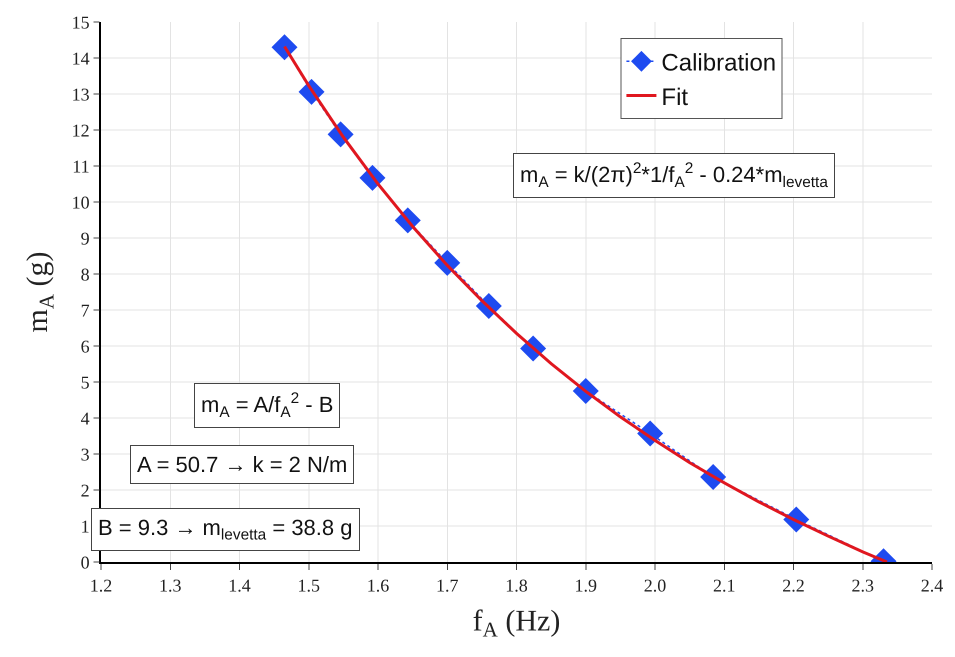 The image size is (955, 657). Describe the element at coordinates (225, 529) in the screenshot. I see `annotation: B = 9.3 → m$_{levetta}$ = 38.8 g` at that location.